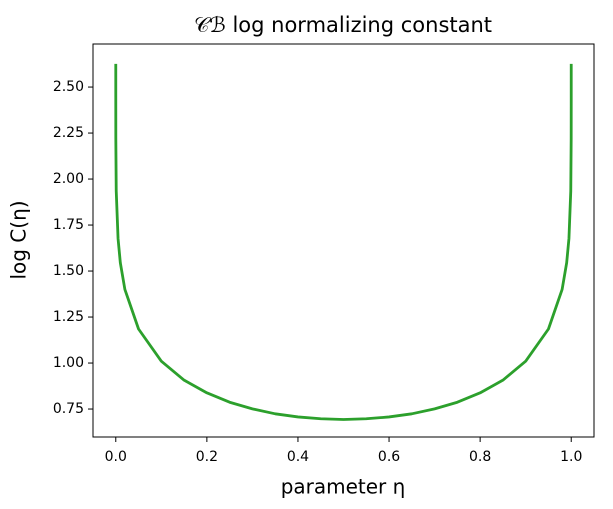 The width and height of the screenshot is (613, 509). I want to click on y-tick-label: 1.00, so click(68, 363).